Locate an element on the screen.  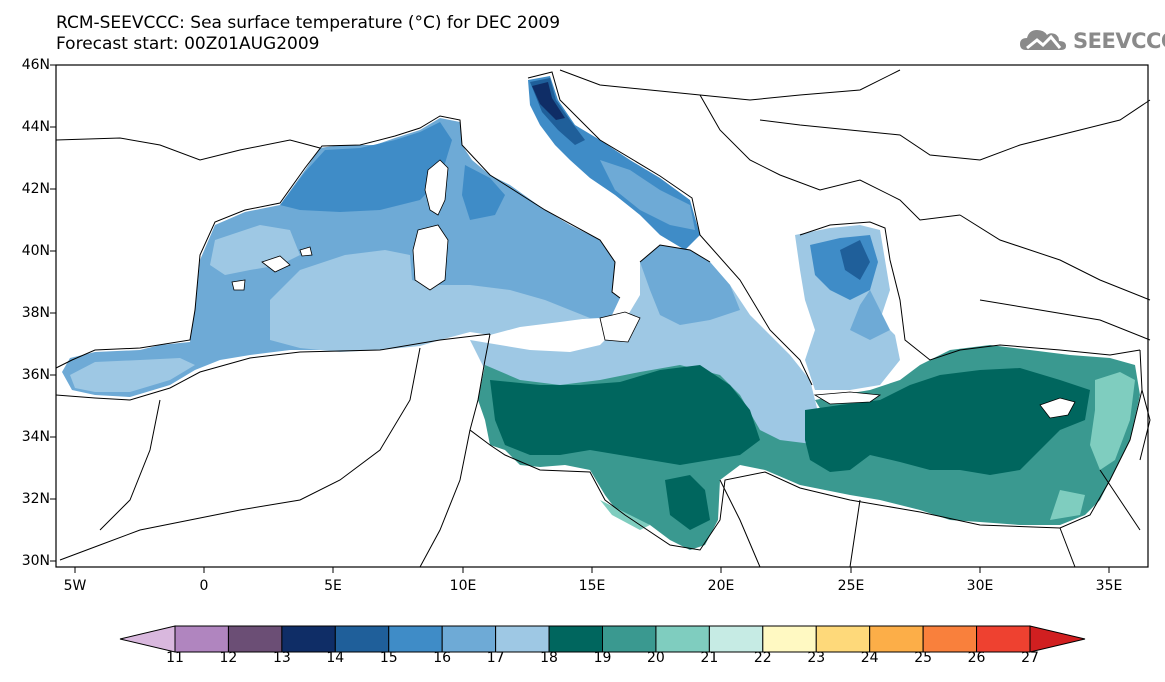
colorbar is located at coordinates (602, 639).